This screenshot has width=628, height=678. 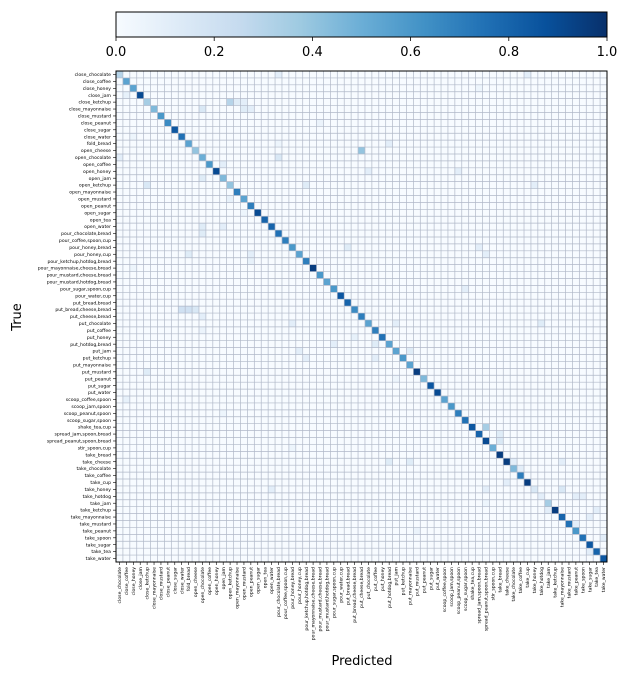 I want to click on x-tick-label: open_coffee, so click(x=210, y=581).